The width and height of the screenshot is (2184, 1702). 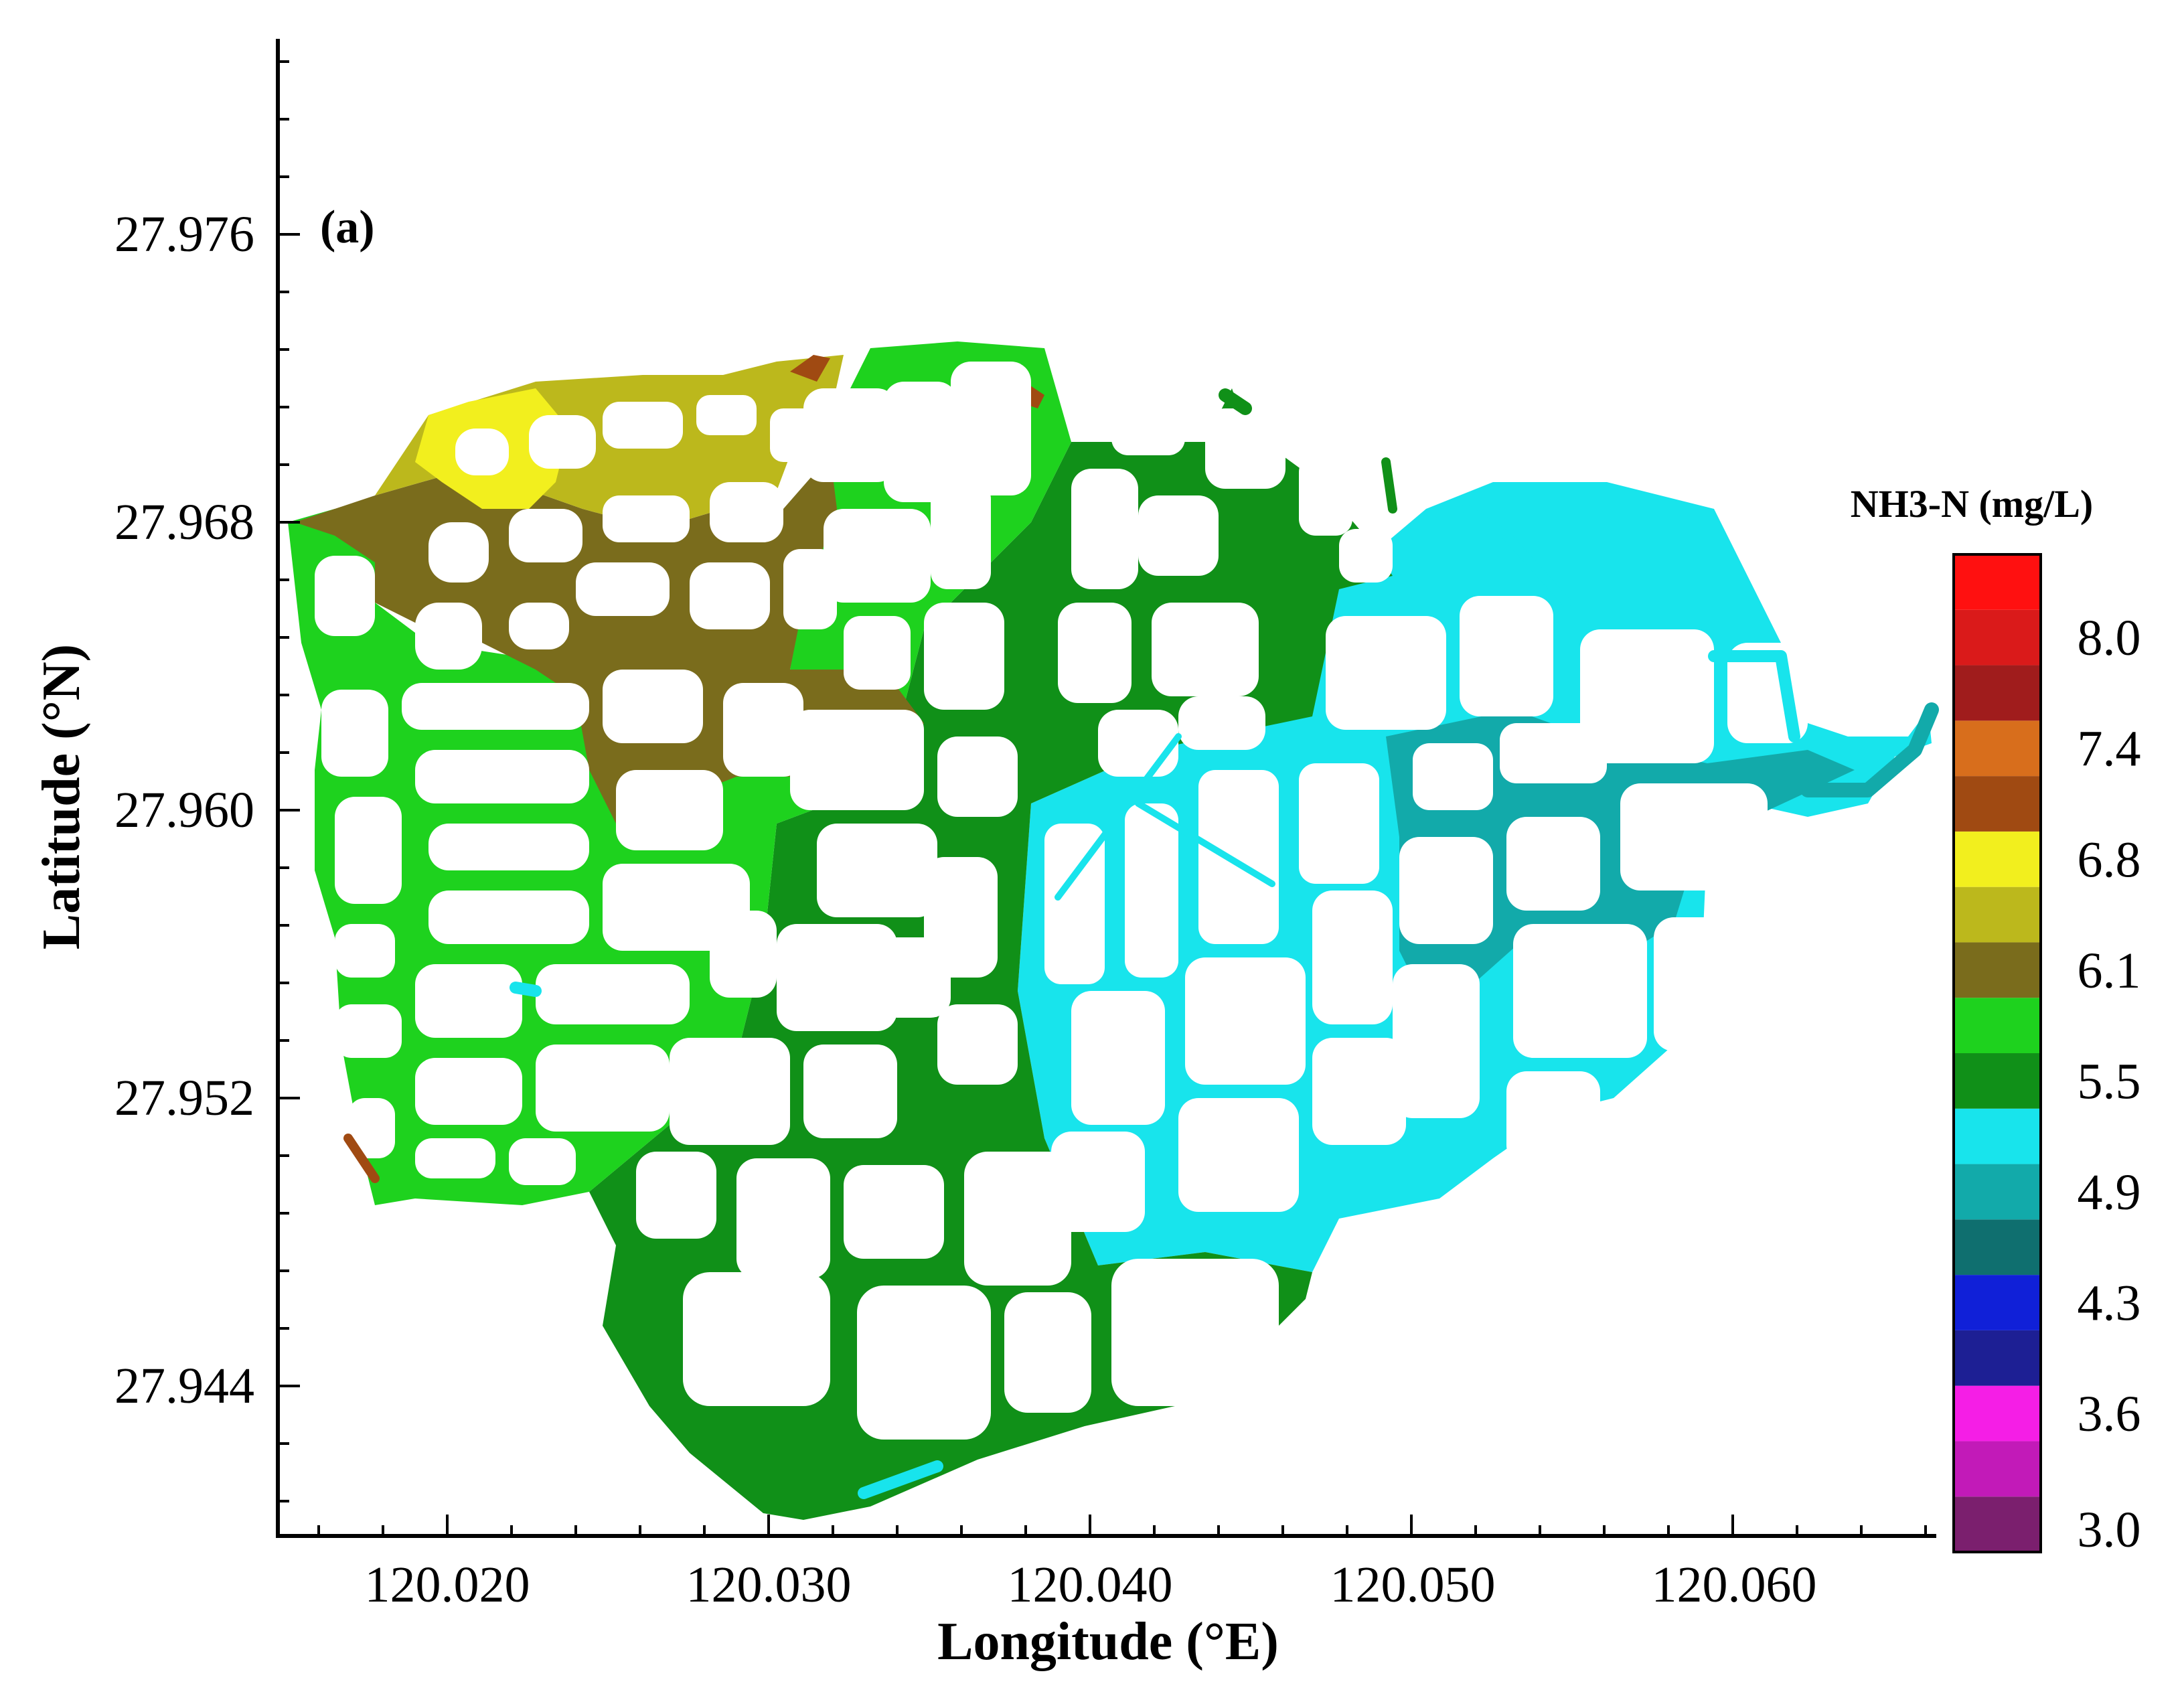 I want to click on legend-title: NH3-N (mg/L), so click(x=1972, y=504).